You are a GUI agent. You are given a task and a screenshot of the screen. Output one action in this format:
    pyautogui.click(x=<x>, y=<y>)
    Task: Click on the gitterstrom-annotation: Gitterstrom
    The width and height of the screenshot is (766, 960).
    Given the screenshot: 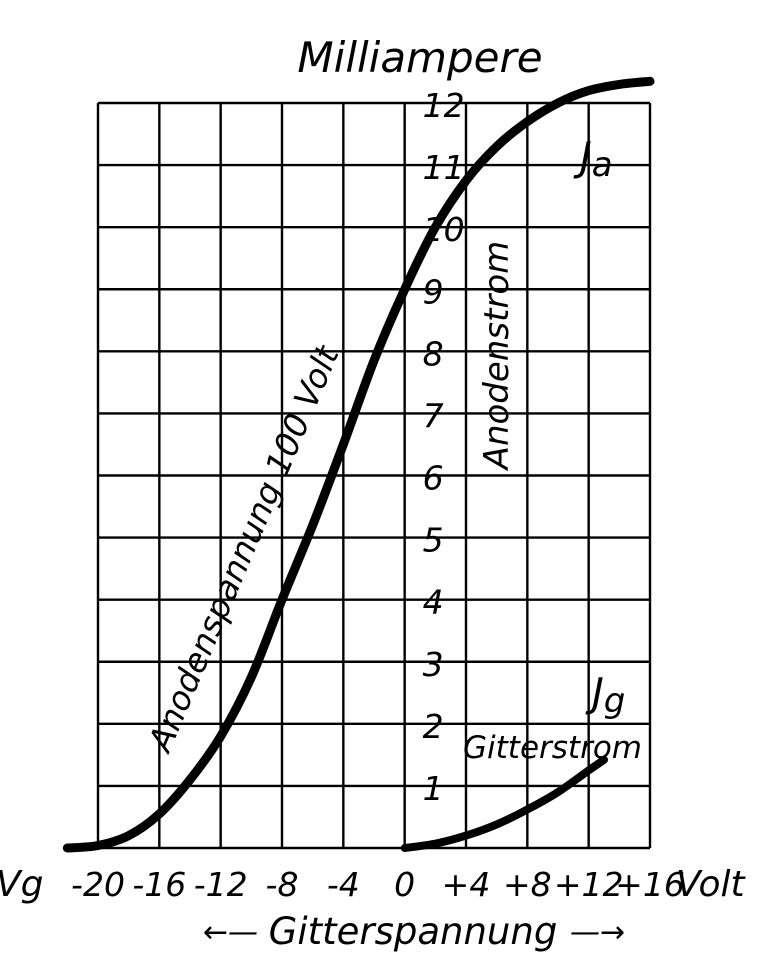 What is the action you would take?
    pyautogui.click(x=552, y=748)
    